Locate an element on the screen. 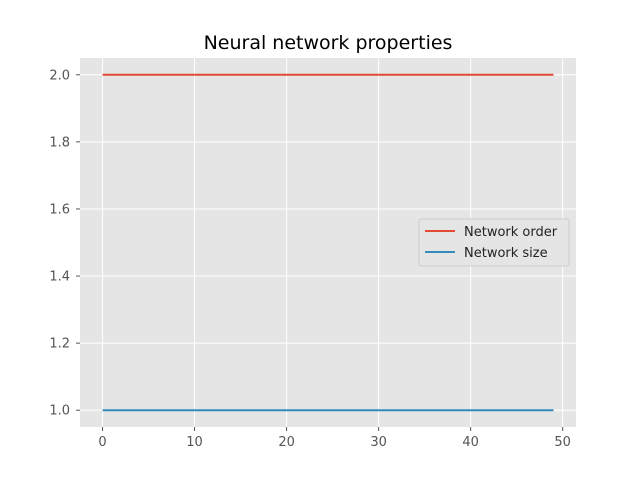  legend: Network order Network size is located at coordinates (494, 242).